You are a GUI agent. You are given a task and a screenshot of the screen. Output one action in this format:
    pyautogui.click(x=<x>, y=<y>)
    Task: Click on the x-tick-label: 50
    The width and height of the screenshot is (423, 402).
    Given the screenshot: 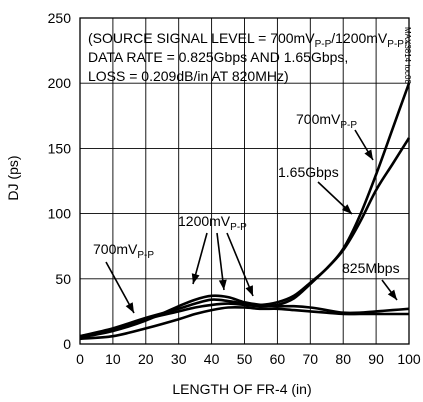 What is the action you would take?
    pyautogui.click(x=245, y=359)
    